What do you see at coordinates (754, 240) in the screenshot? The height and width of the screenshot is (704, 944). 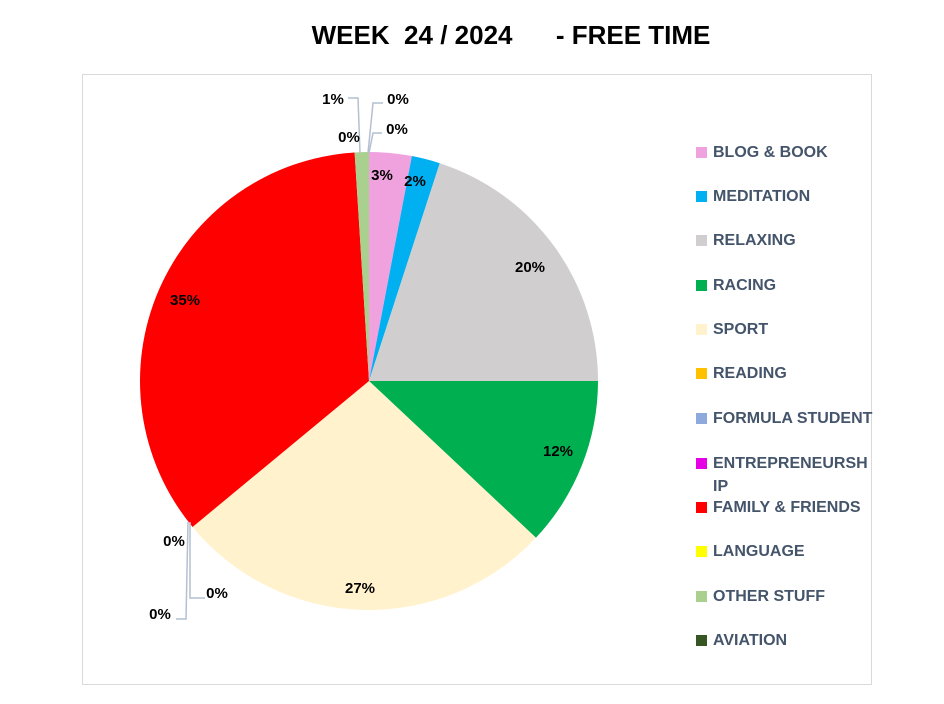 I see `legend-label: RELAXING` at bounding box center [754, 240].